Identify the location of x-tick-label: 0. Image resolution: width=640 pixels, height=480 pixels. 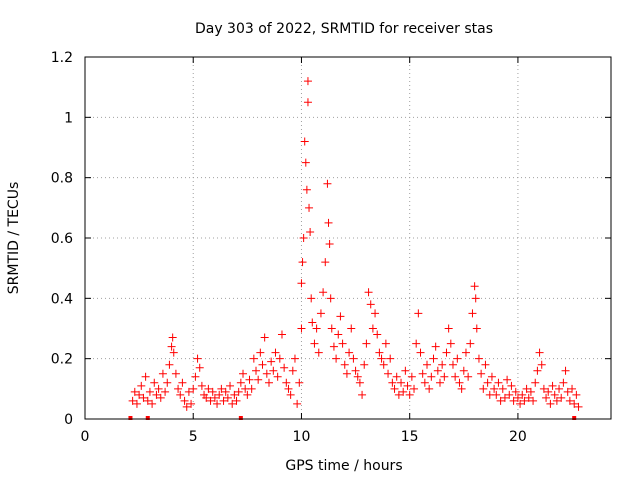
(85, 437).